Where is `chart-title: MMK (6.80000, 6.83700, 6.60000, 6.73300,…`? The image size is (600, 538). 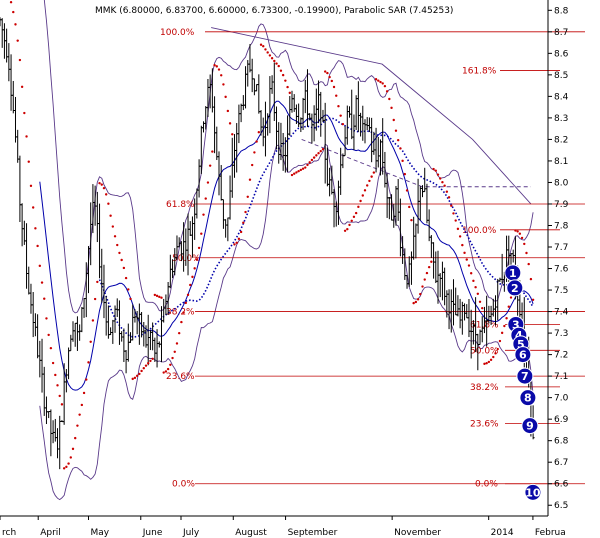
chart-title: MMK (6.80000, 6.83700, 6.60000, 6.73300,… is located at coordinates (274, 11).